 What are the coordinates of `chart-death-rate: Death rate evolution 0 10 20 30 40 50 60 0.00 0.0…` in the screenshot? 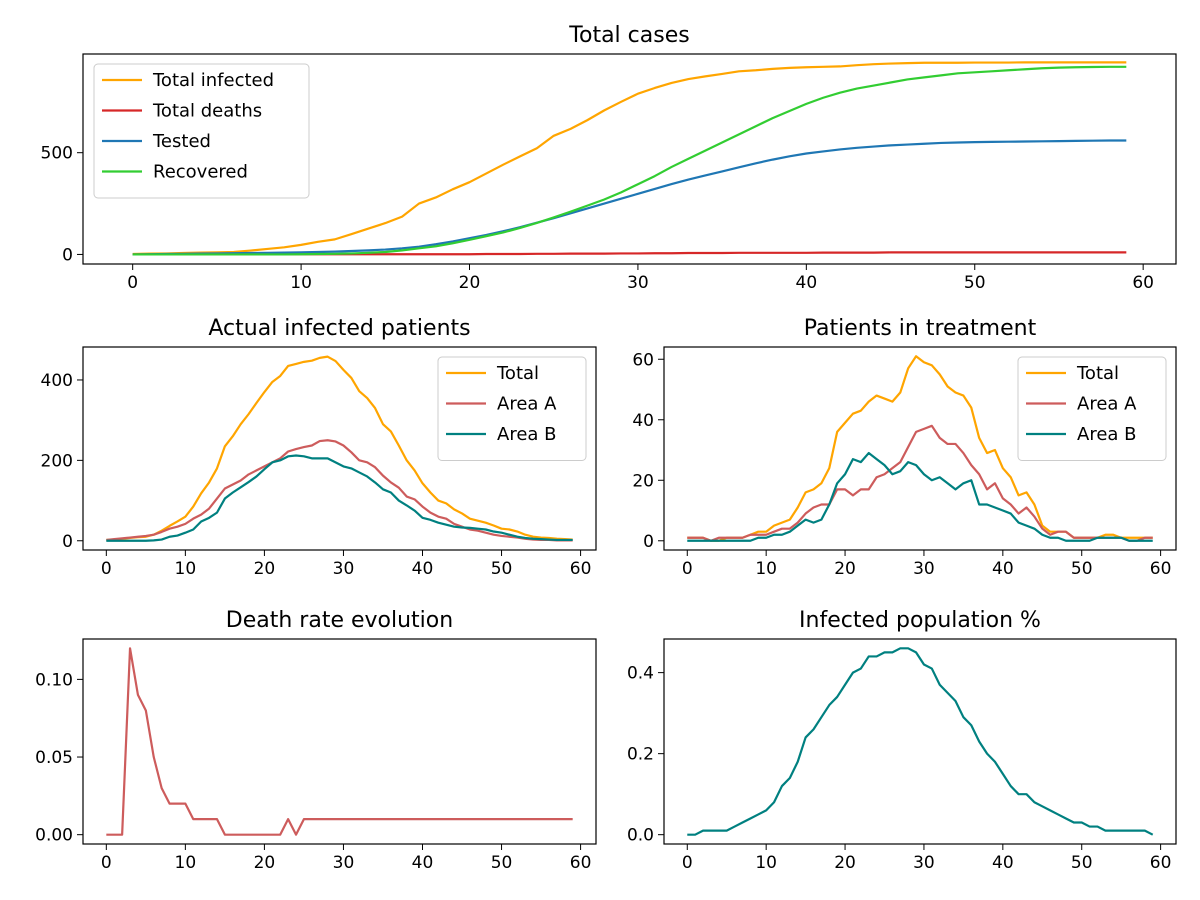 It's located at (316, 740).